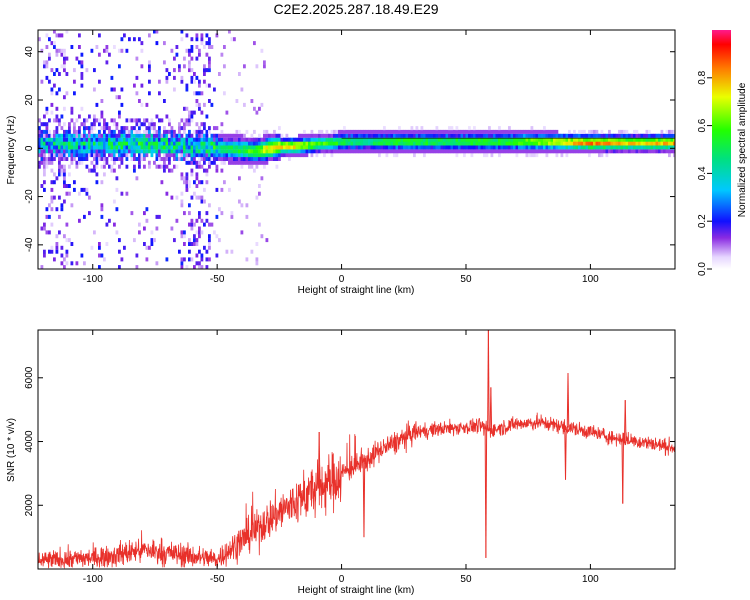 The height and width of the screenshot is (600, 750). What do you see at coordinates (319, 460) in the screenshot?
I see `snr-spike` at bounding box center [319, 460].